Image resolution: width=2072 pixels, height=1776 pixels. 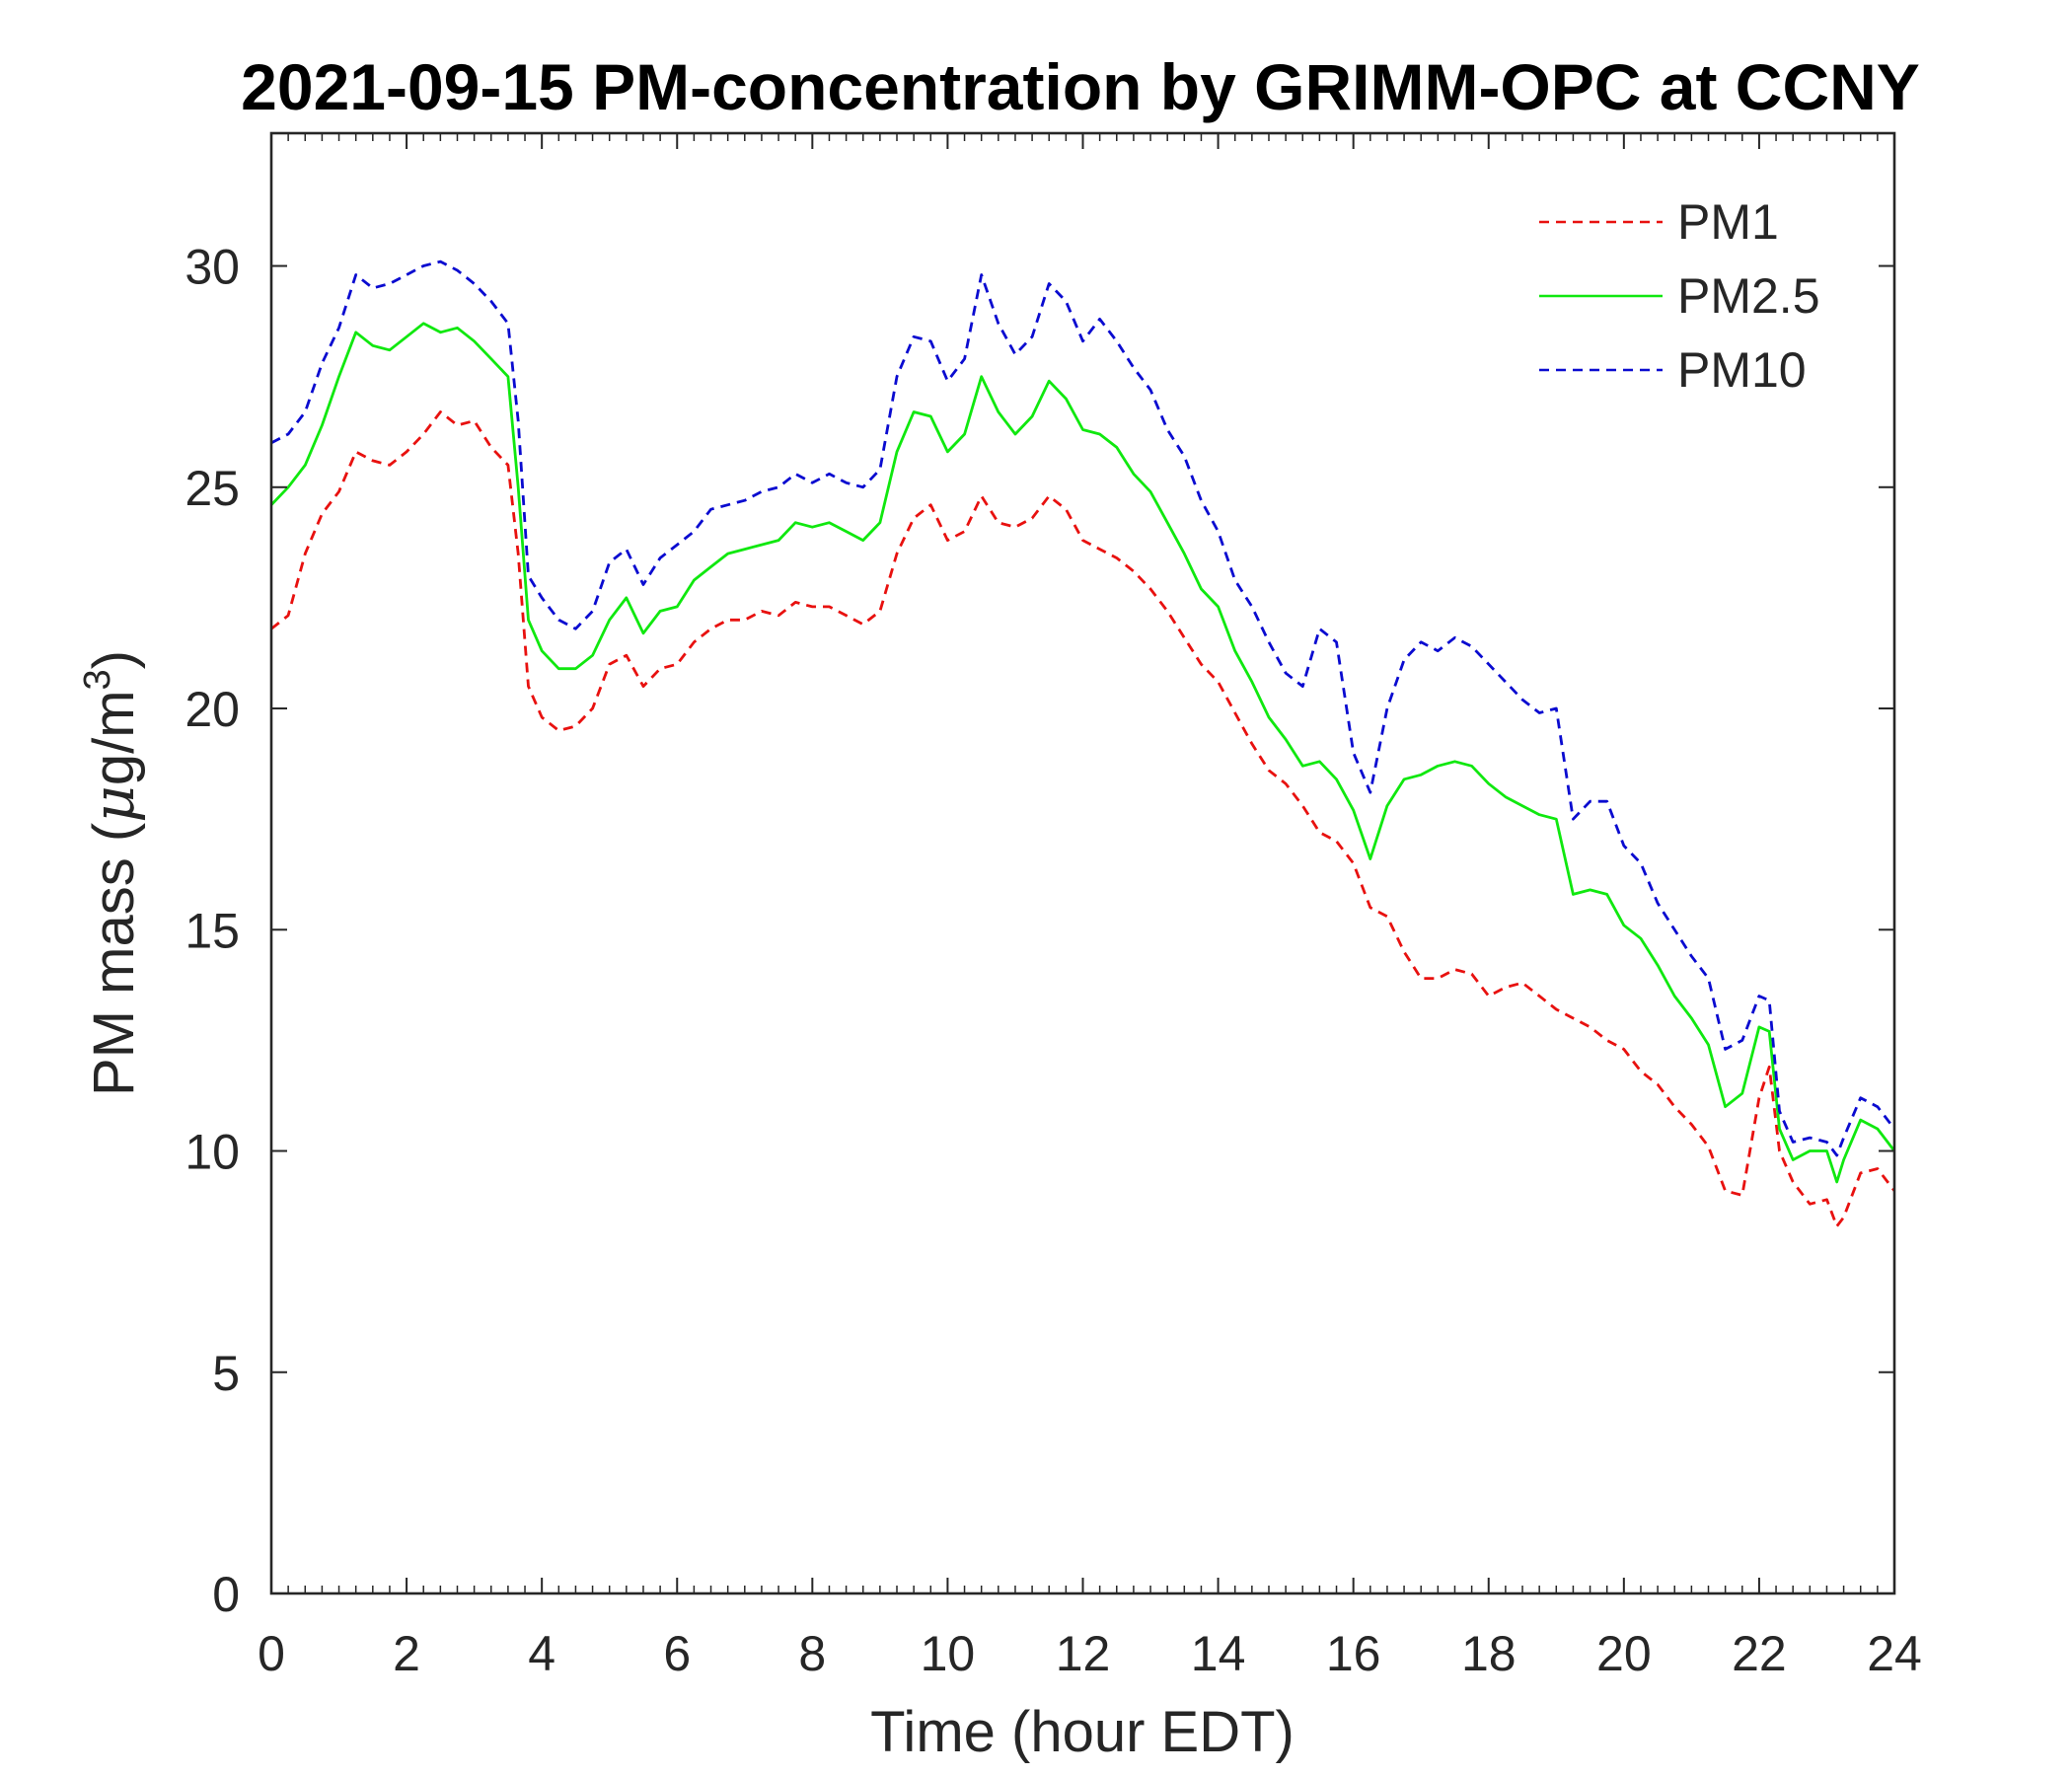 What do you see at coordinates (213, 710) in the screenshot?
I see `y-tick-label: 20` at bounding box center [213, 710].